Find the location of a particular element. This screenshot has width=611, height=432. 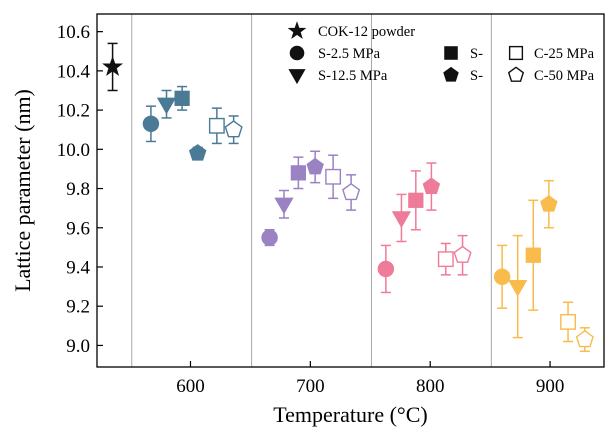

marker-star is located at coordinates (113, 65).